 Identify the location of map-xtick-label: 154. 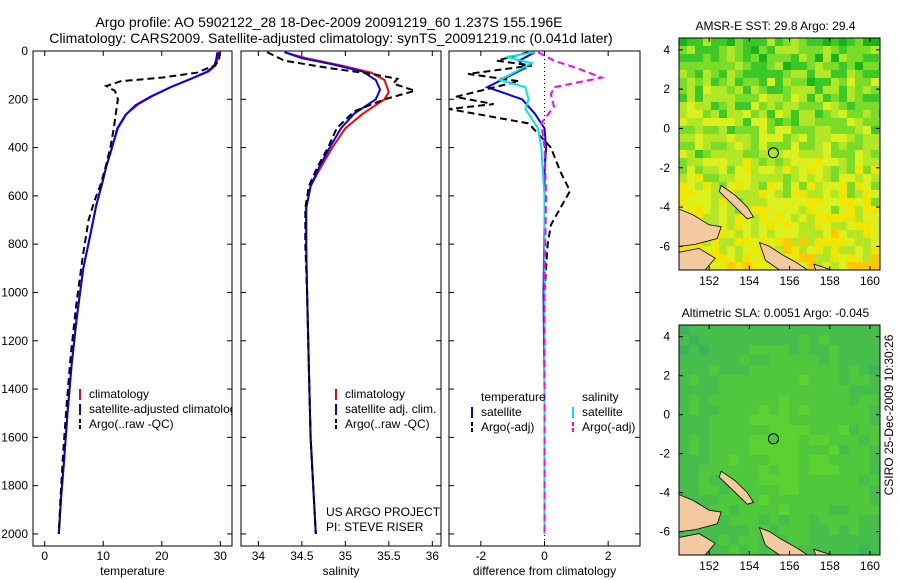
(749, 281).